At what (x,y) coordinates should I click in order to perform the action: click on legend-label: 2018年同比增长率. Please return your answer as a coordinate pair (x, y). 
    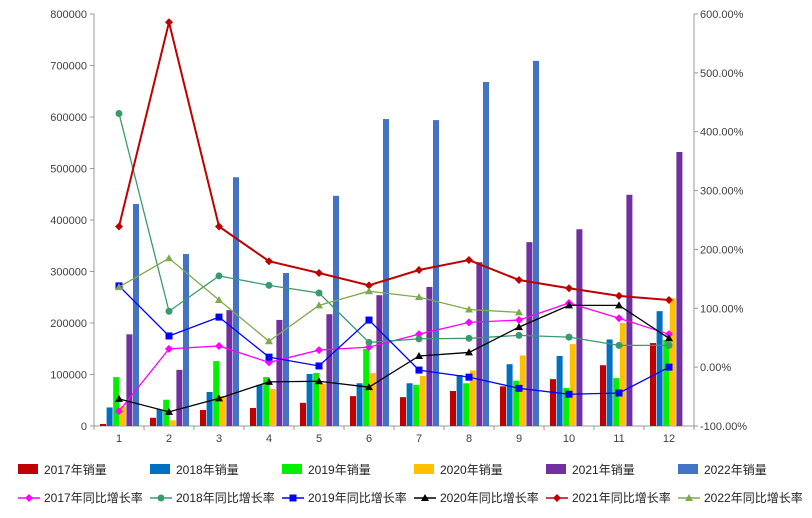
    Looking at the image, I should click on (225, 497).